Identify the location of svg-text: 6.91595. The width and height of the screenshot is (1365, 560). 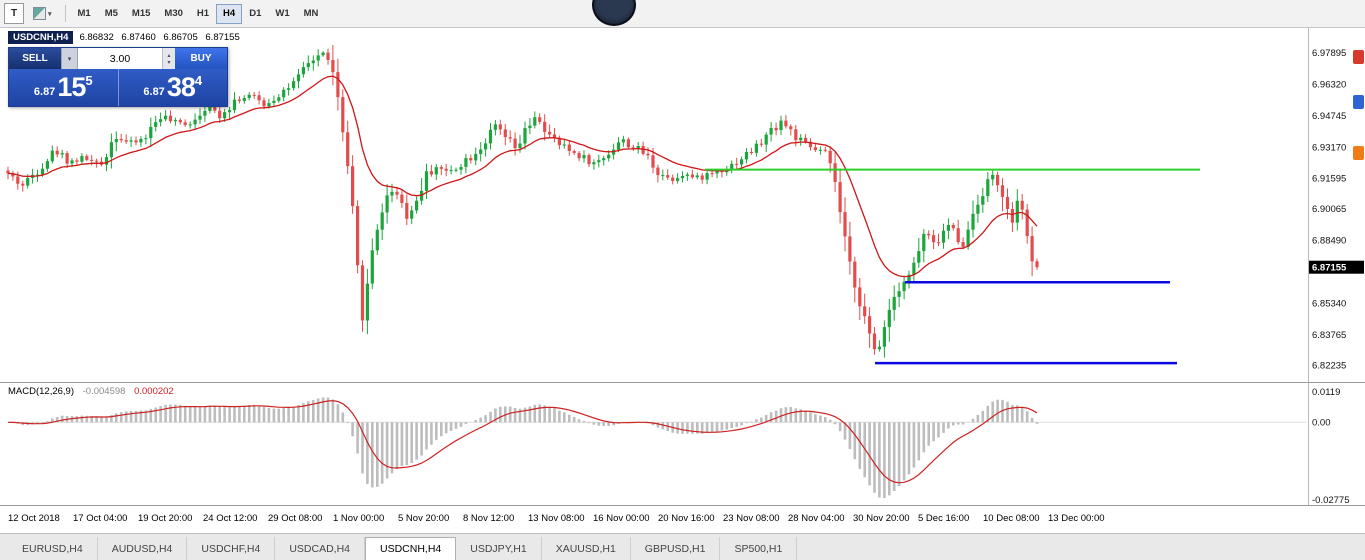
(1329, 179).